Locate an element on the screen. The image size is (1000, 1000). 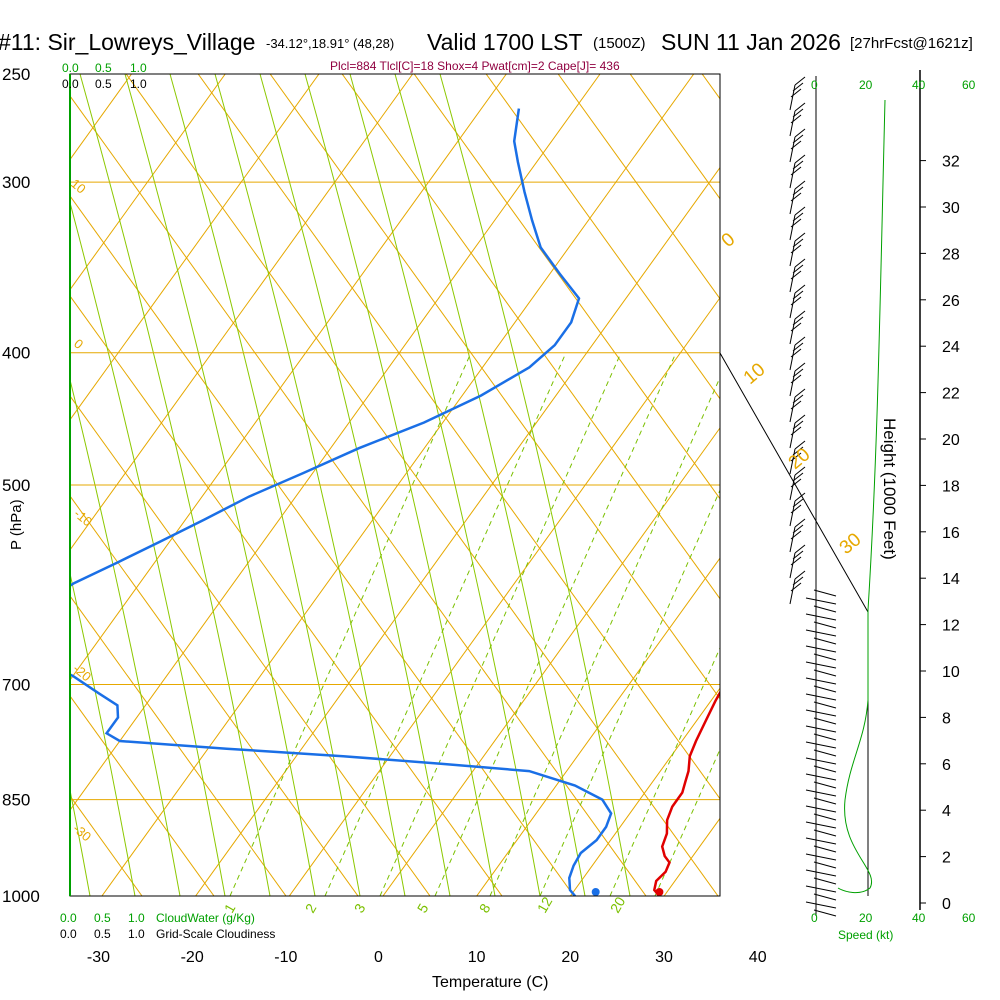
cloudwater-label: CloudWater (g/Kg) is located at coordinates (205, 918).